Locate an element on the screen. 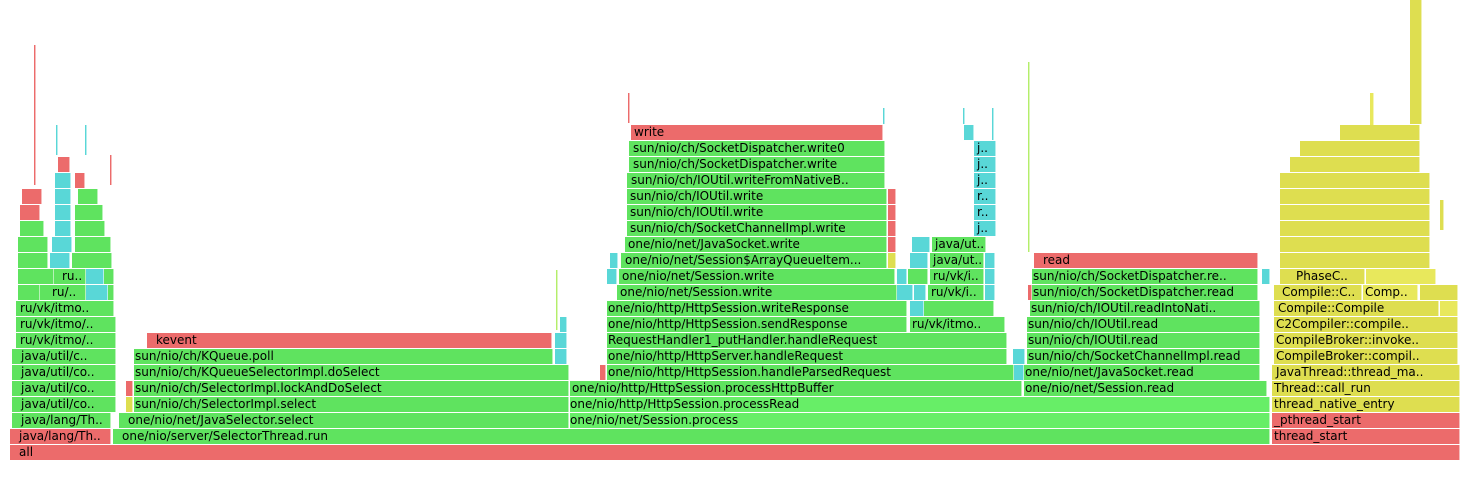  frame-kevent: kevent is located at coordinates (349, 340).